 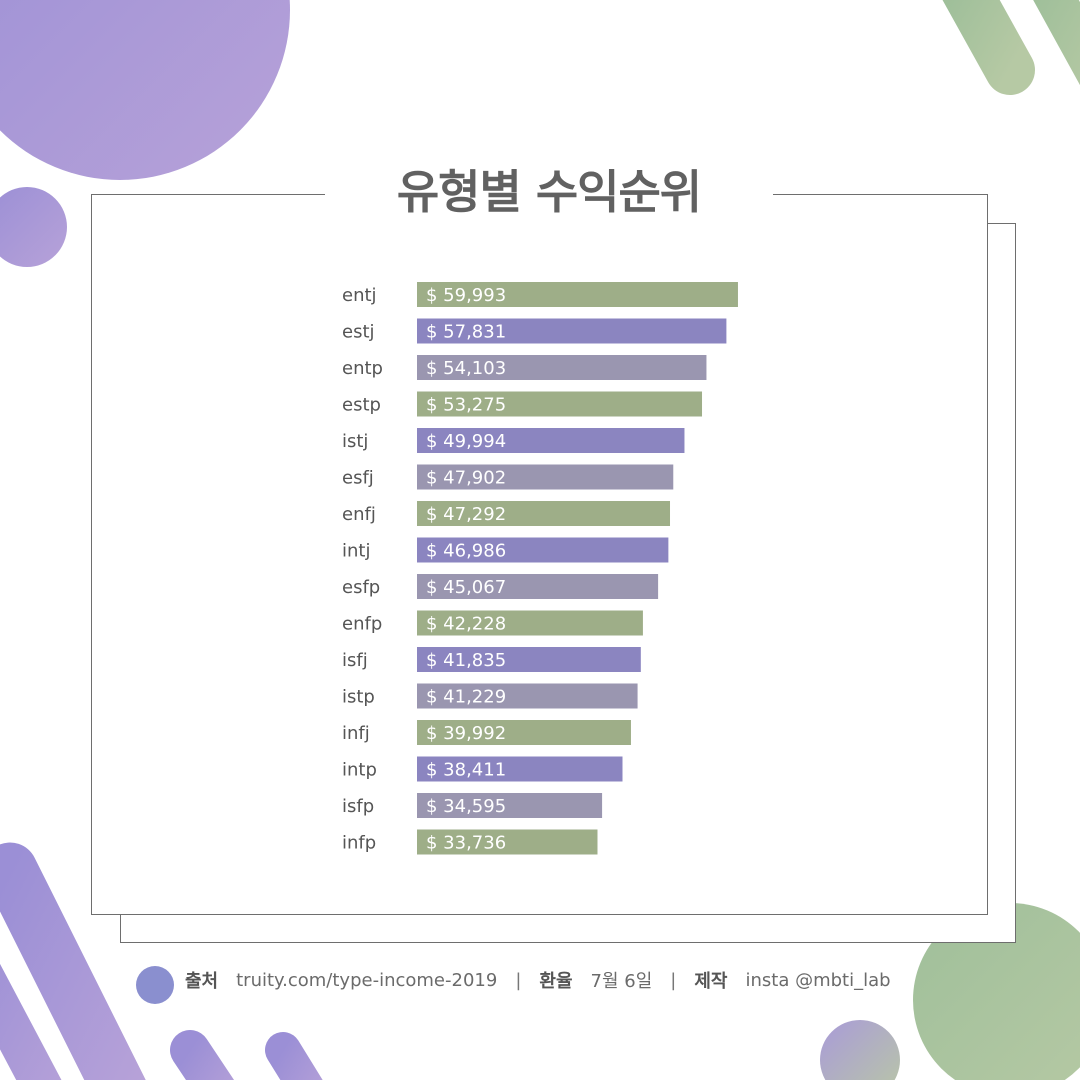 What do you see at coordinates (466, 697) in the screenshot?
I see `bar-value-label: $ 41,229` at bounding box center [466, 697].